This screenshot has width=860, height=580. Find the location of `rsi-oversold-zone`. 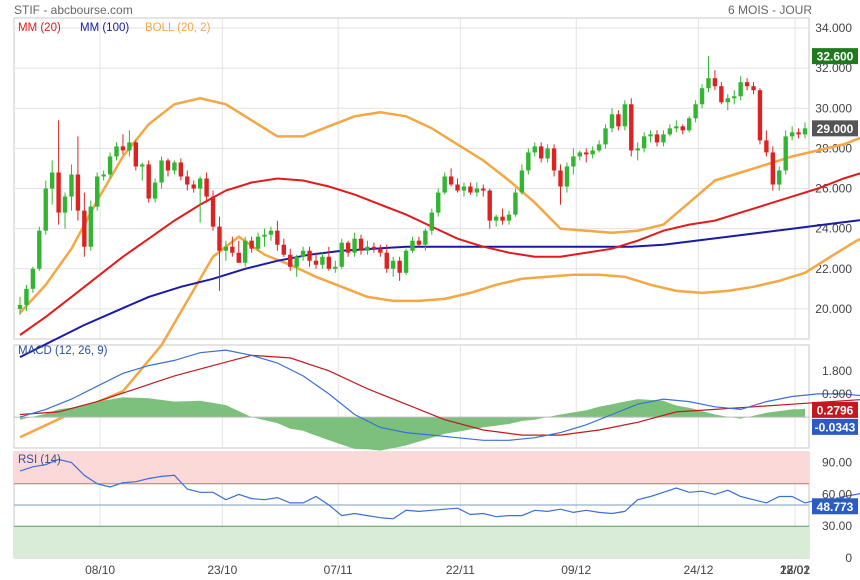

rsi-oversold-zone is located at coordinates (411, 542).